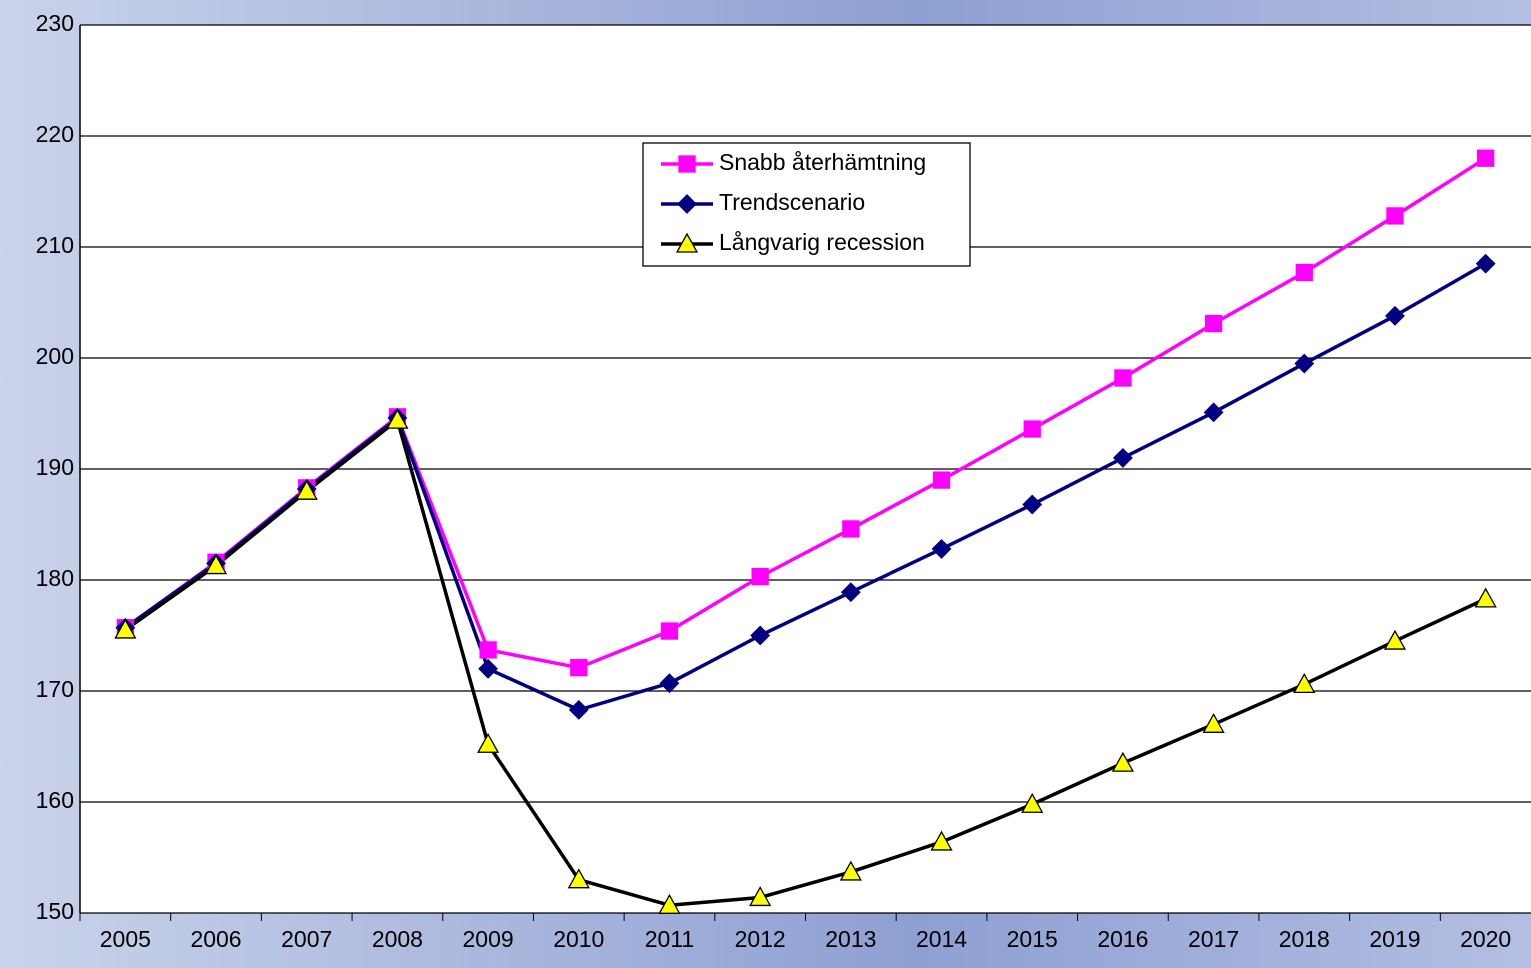 This screenshot has width=1531, height=968. What do you see at coordinates (215, 939) in the screenshot?
I see `x-tick-label: 2006` at bounding box center [215, 939].